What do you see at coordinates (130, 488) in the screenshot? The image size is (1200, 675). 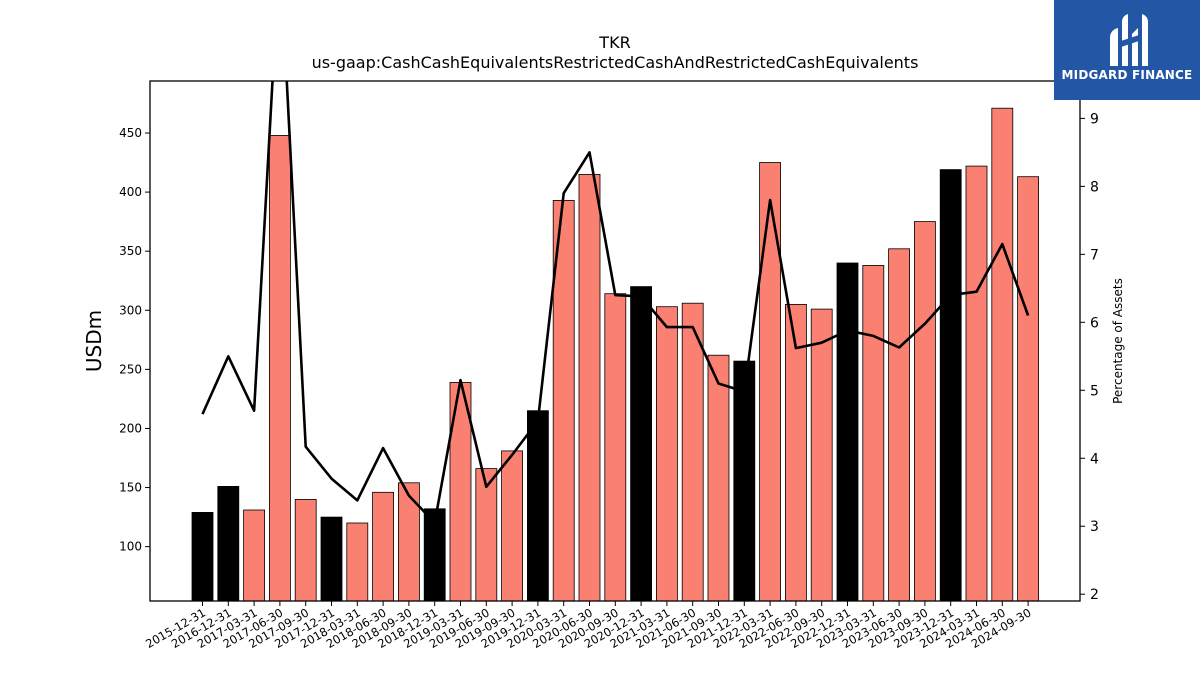 I see `y-tick-label-150: 150` at bounding box center [130, 488].